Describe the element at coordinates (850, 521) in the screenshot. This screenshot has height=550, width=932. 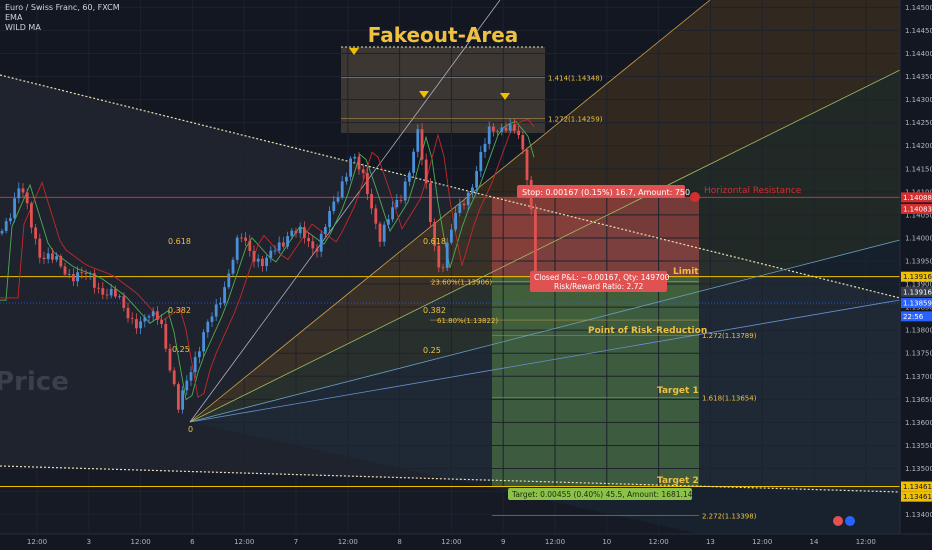
I see `profile-icon` at that location.